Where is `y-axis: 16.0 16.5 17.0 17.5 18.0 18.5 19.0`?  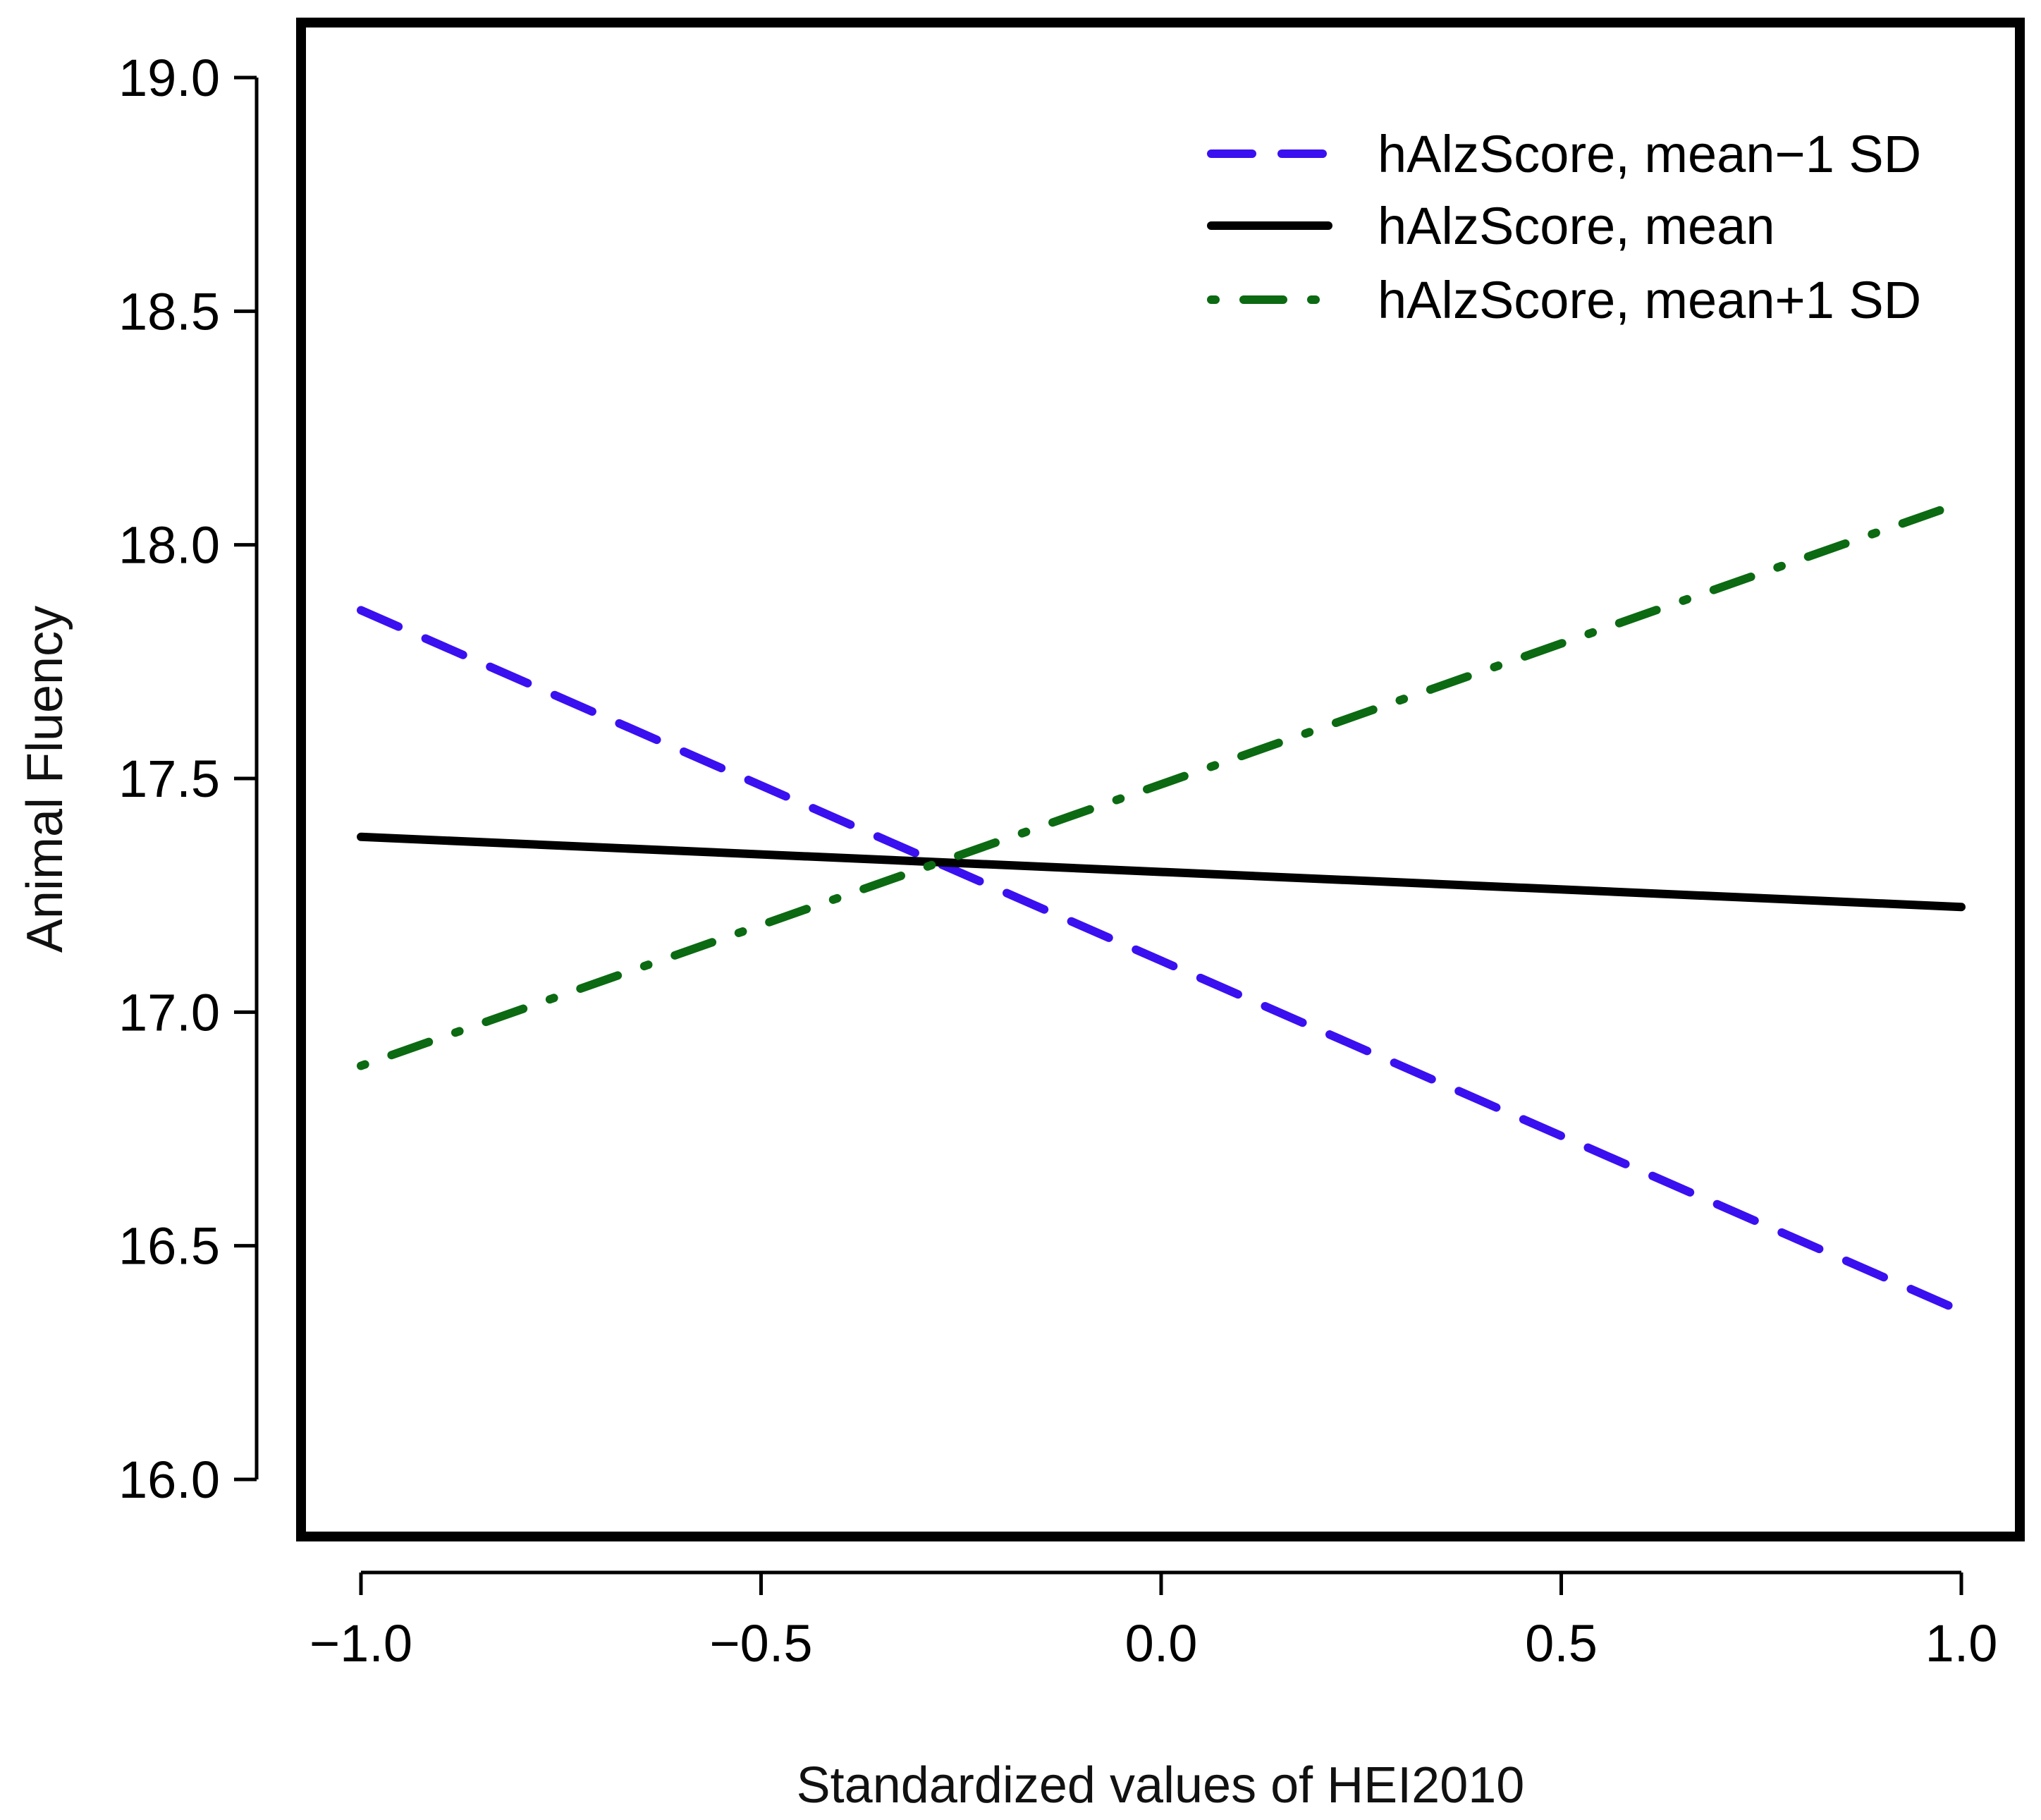 y-axis: 16.0 16.5 17.0 17.5 18.0 18.5 19.0 is located at coordinates (188, 779).